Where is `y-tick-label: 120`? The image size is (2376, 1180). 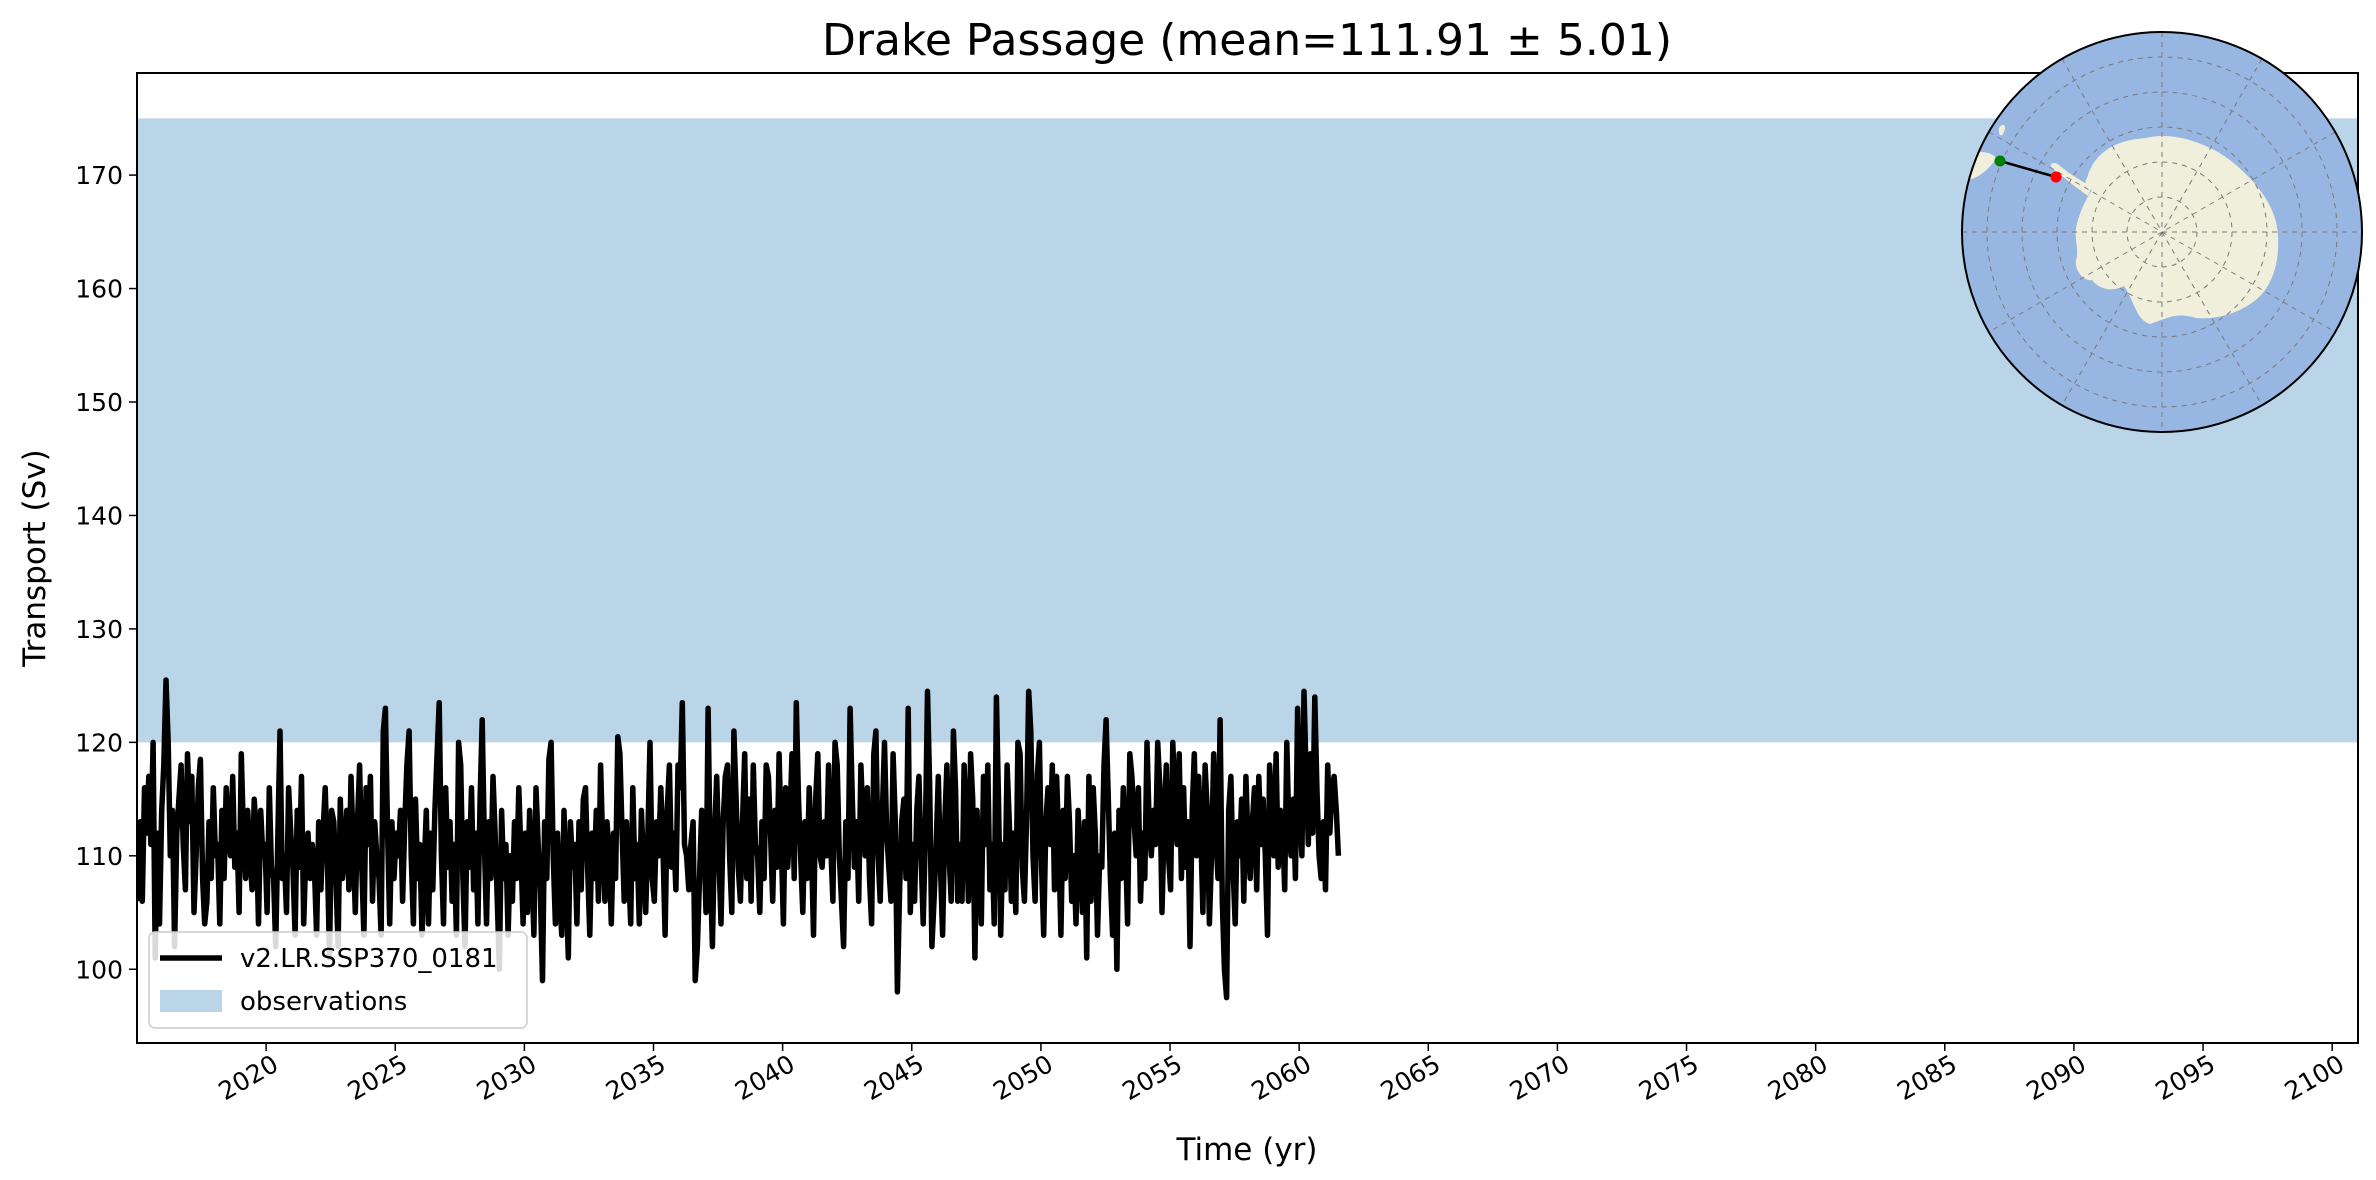 y-tick-label: 120 is located at coordinates (99, 742).